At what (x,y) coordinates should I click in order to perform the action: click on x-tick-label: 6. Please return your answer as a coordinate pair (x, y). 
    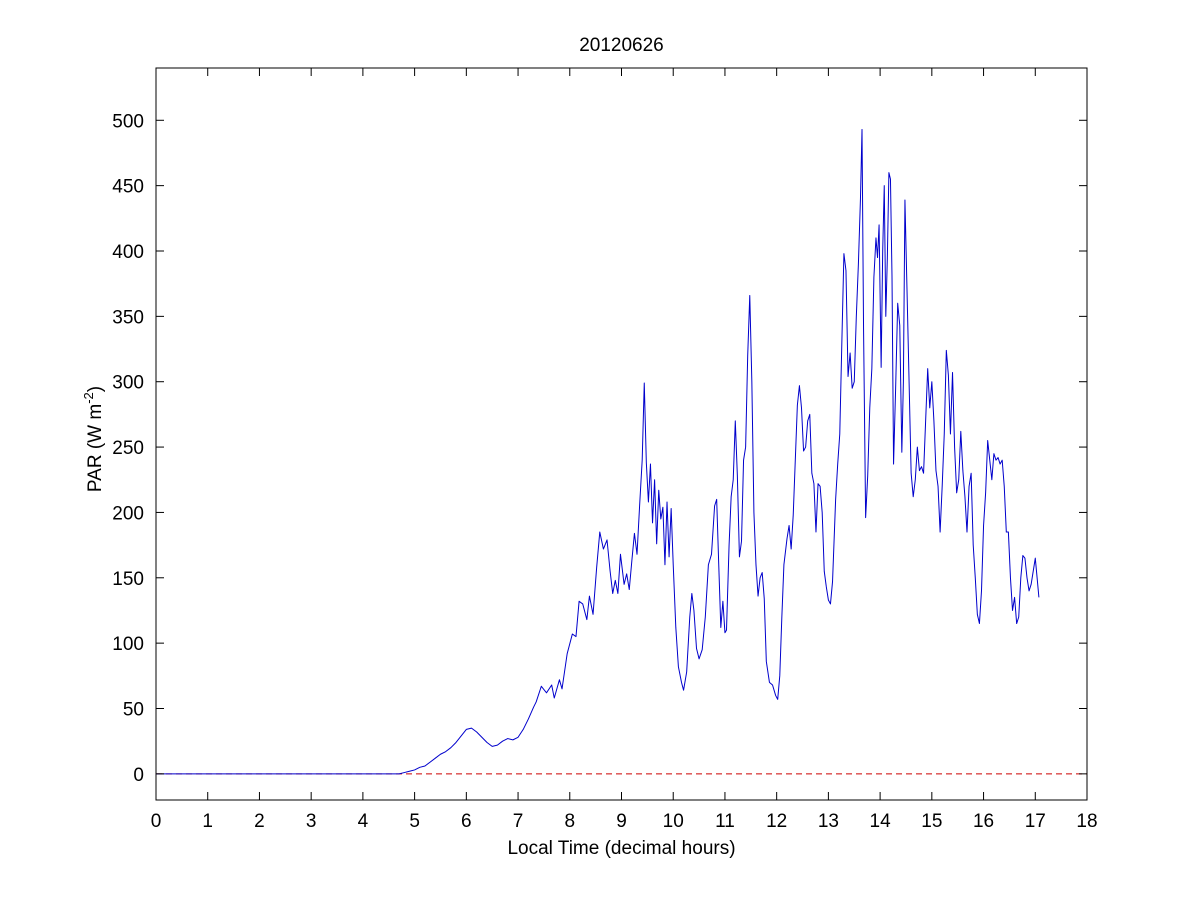
    Looking at the image, I should click on (466, 821).